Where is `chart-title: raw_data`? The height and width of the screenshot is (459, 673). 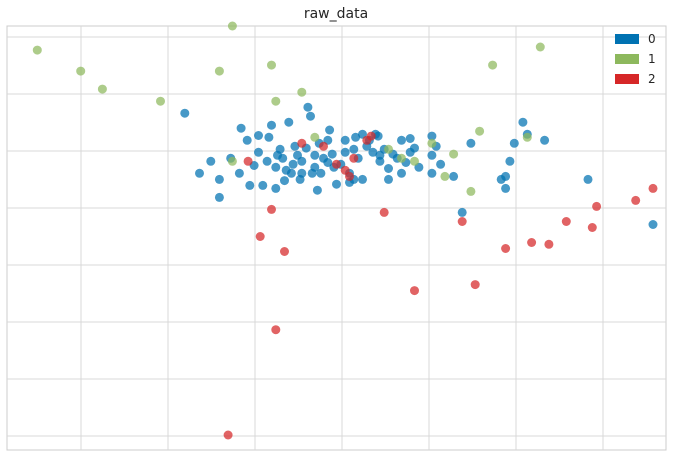
chart-title: raw_data is located at coordinates (336, 14).